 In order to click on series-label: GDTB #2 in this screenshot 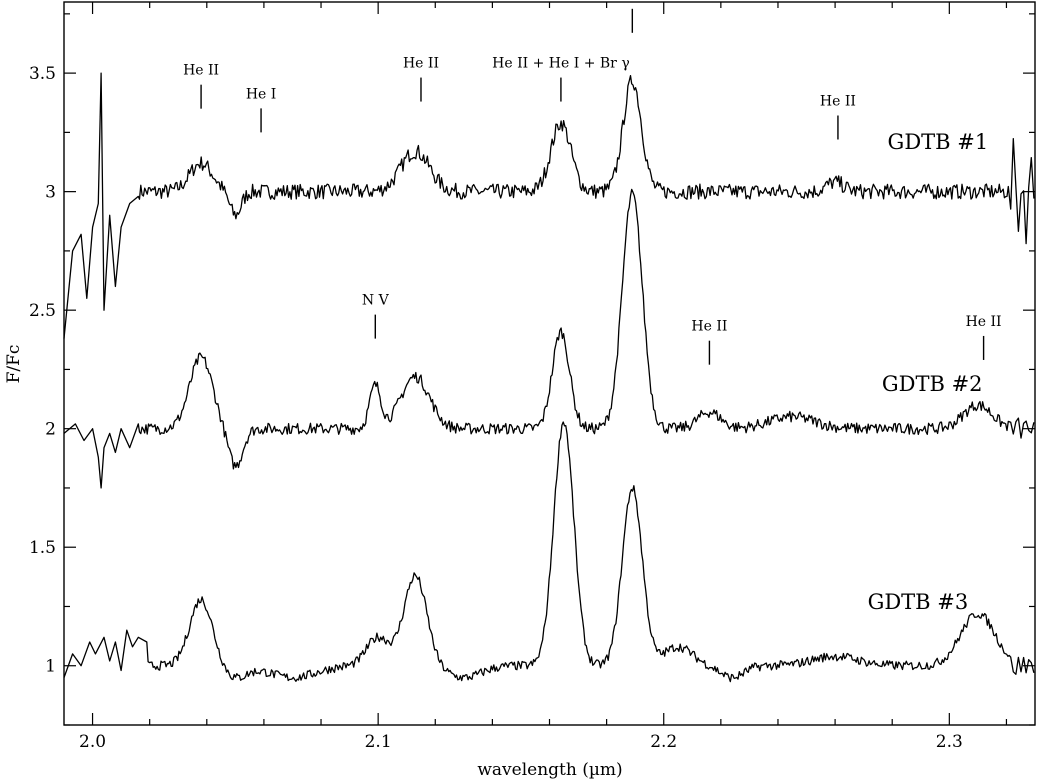, I will do `click(932, 384)`.